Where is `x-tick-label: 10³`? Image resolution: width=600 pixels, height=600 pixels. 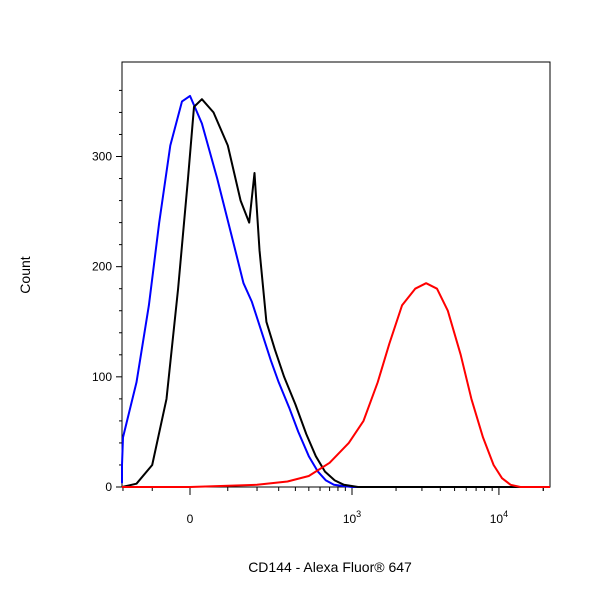 x-tick-label: 10³ is located at coordinates (352, 517).